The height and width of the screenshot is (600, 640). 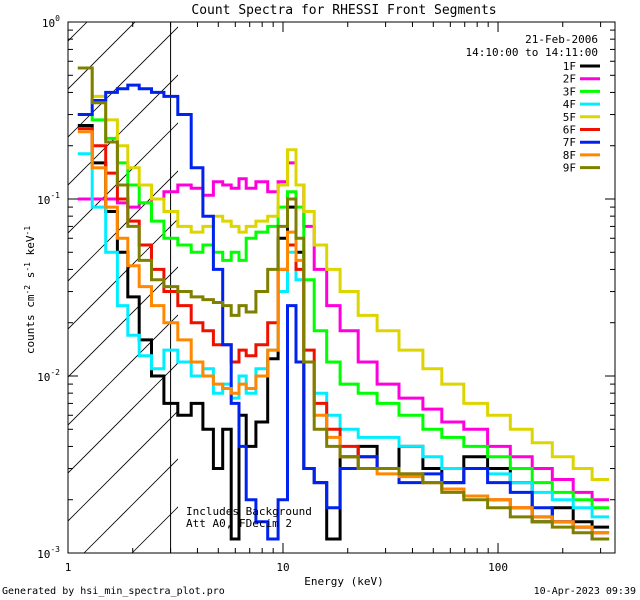 What do you see at coordinates (68, 567) in the screenshot?
I see `x-tick-label: 1` at bounding box center [68, 567].